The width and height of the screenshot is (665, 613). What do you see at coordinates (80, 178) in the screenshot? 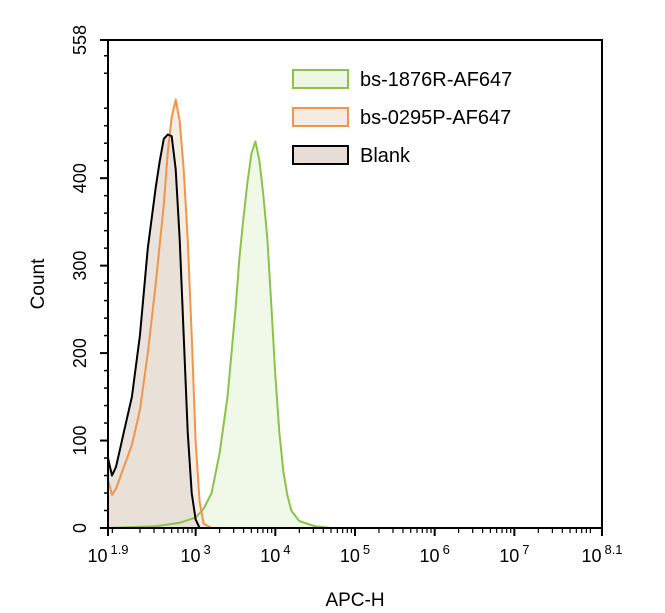
I see `y-tick-label-4: 400` at bounding box center [80, 178].